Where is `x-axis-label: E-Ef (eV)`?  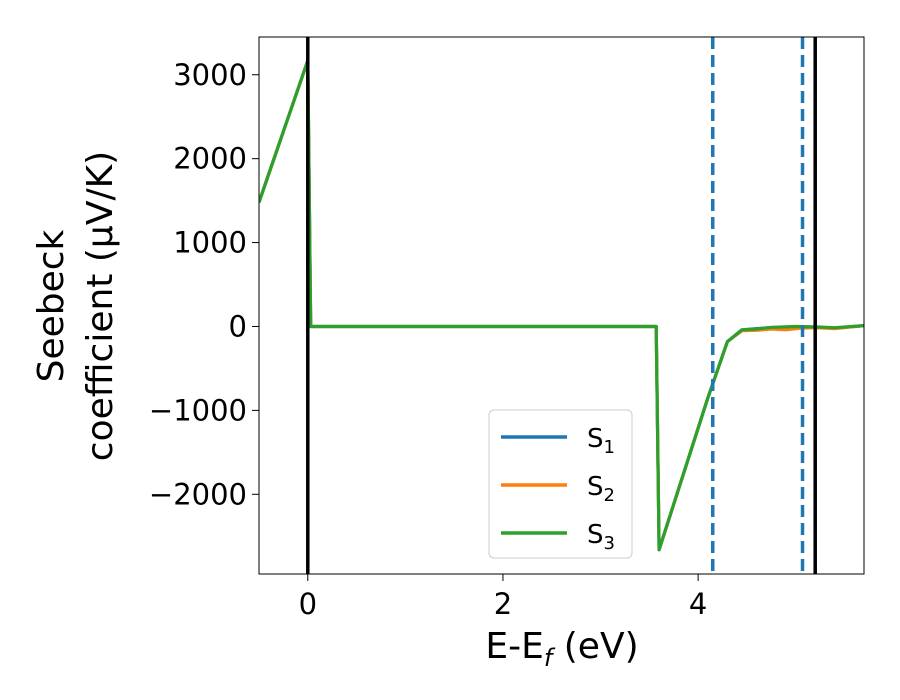 x-axis-label: E-Ef (eV) is located at coordinates (561, 649).